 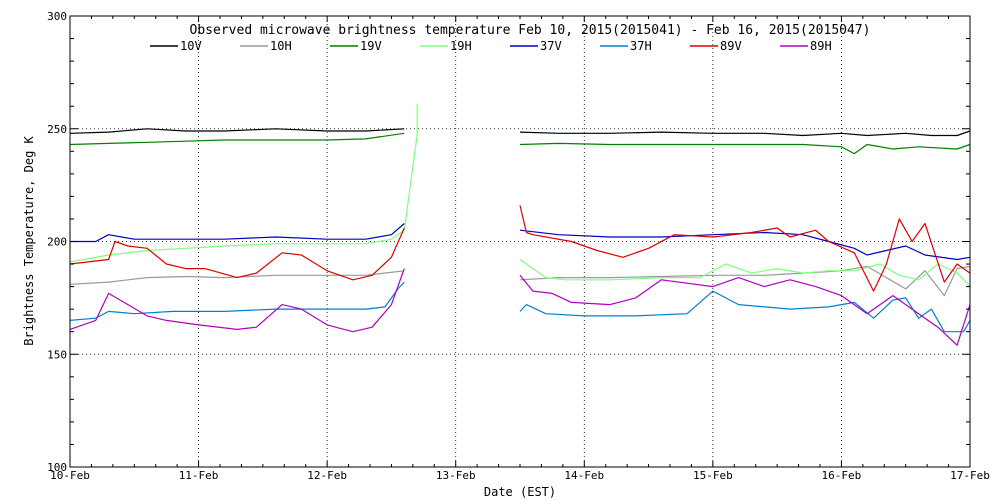 What do you see at coordinates (57, 354) in the screenshot?
I see `y-tick-label: 150` at bounding box center [57, 354].